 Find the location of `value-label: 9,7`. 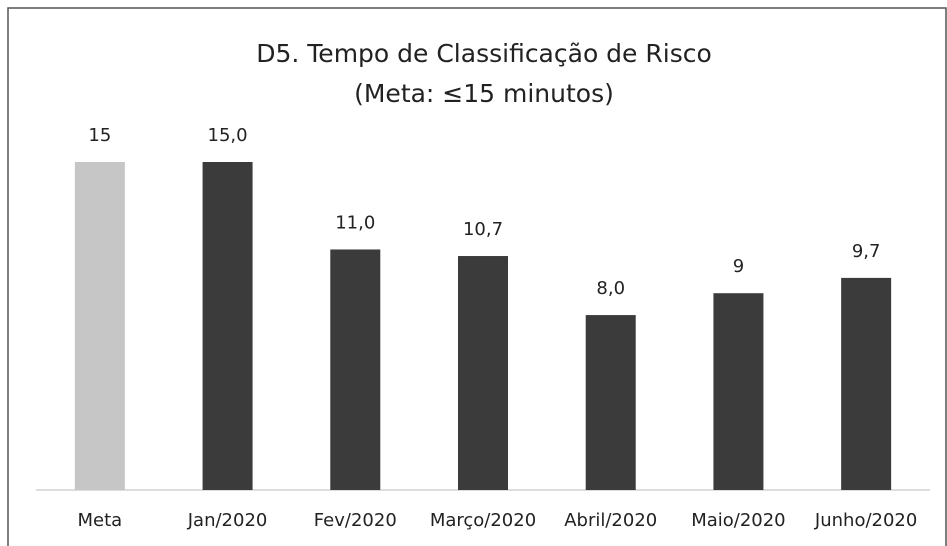

value-label: 9,7 is located at coordinates (866, 251).